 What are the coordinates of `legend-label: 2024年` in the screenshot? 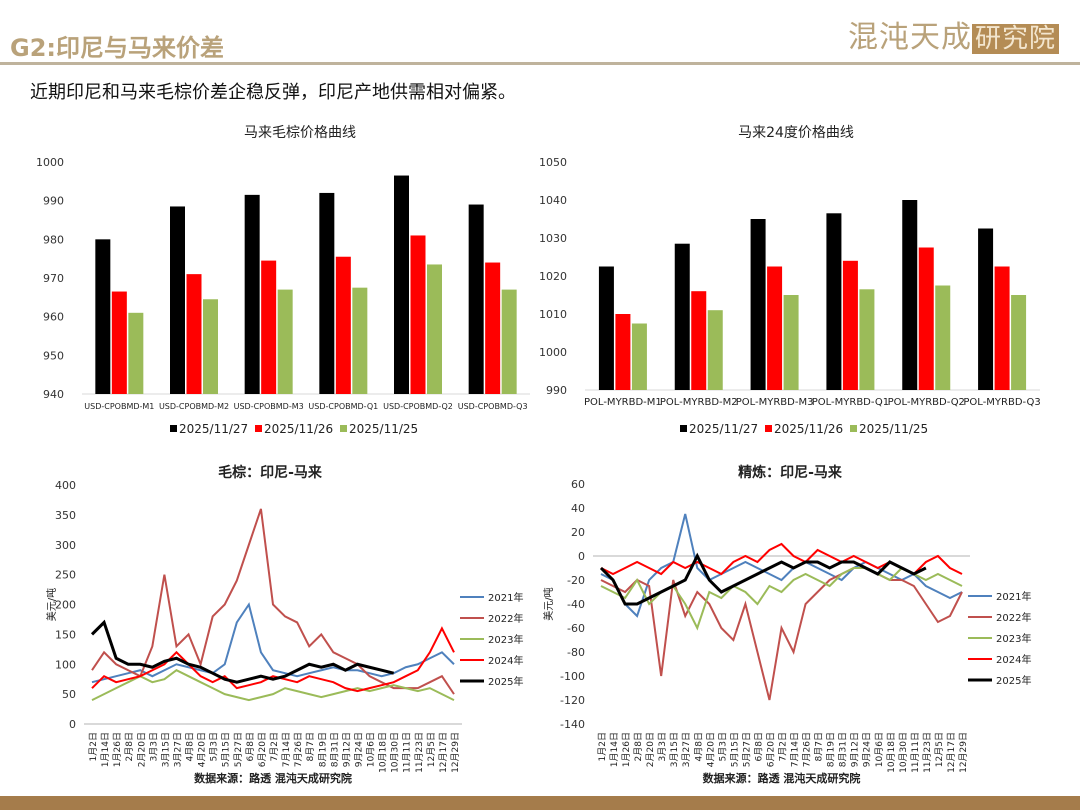 It's located at (1013, 659).